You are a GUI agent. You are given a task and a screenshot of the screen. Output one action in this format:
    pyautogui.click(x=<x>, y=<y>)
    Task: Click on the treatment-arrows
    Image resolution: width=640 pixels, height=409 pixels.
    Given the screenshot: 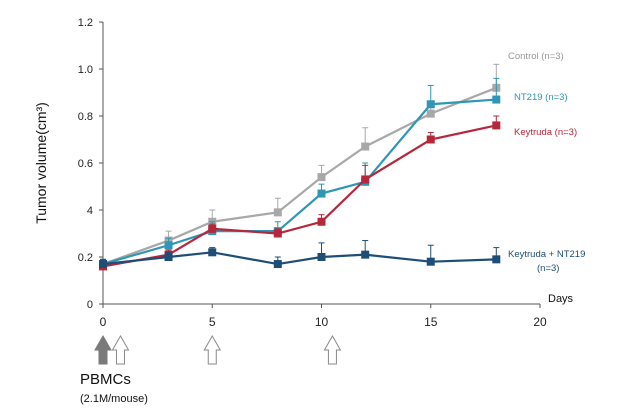 What is the action you would take?
    pyautogui.click(x=218, y=349)
    